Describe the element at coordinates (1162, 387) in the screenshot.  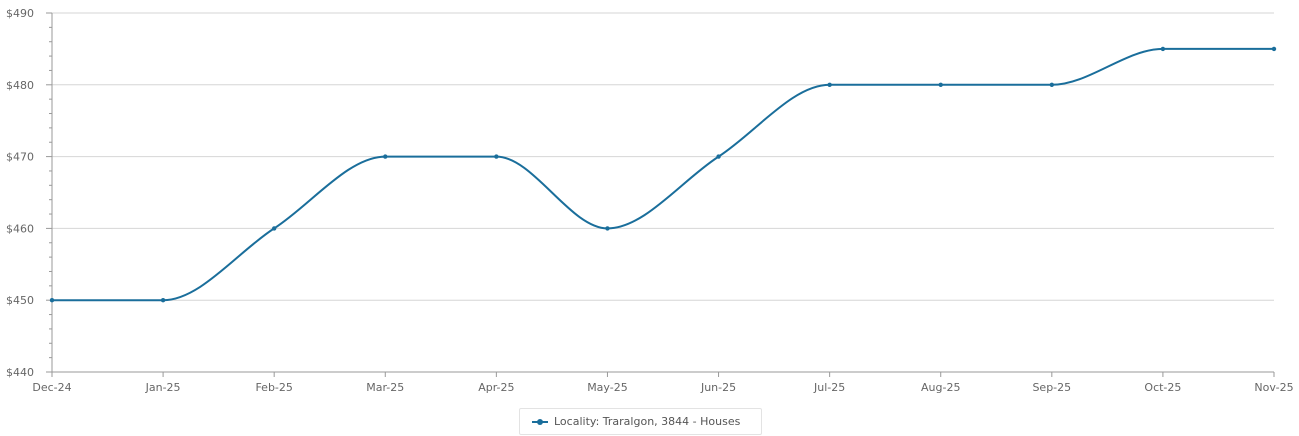
I see `x-tick-label-Oct-25: Oct-25` at that location.